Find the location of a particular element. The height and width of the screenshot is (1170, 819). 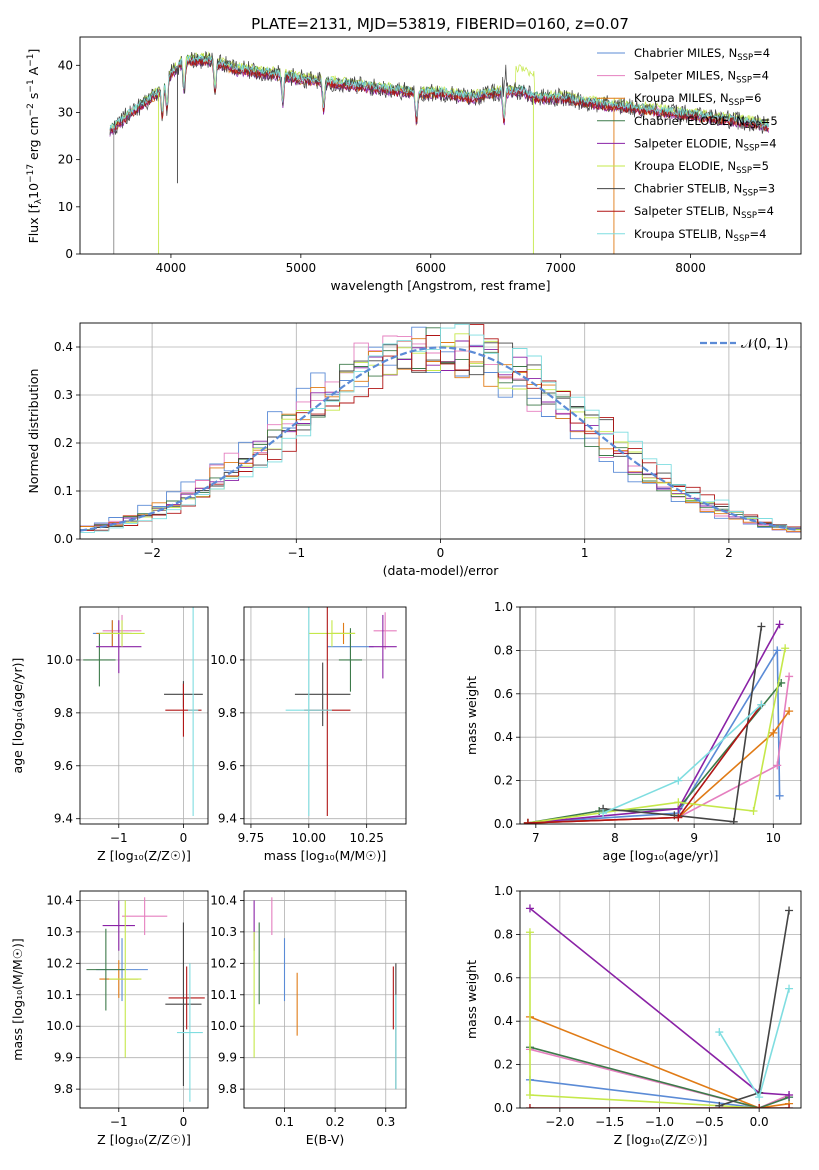

grid is located at coordinates (325, 715).